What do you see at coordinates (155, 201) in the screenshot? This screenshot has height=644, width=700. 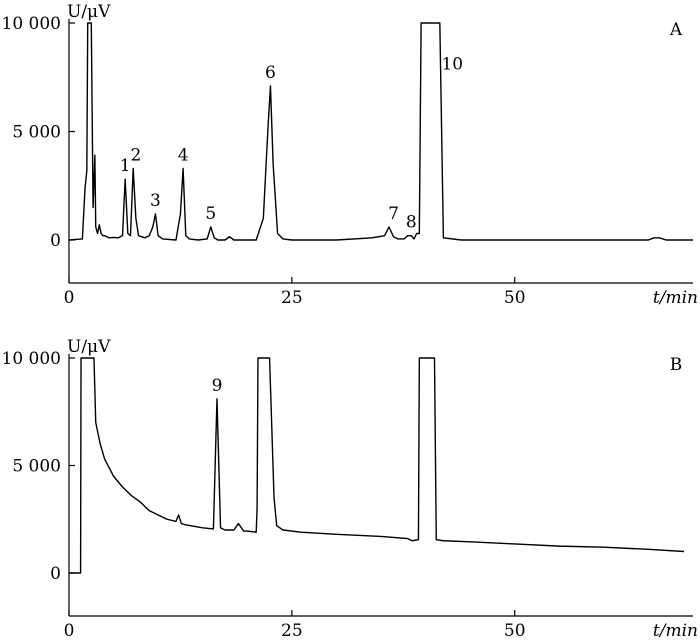 I see `peak-label: 3` at bounding box center [155, 201].